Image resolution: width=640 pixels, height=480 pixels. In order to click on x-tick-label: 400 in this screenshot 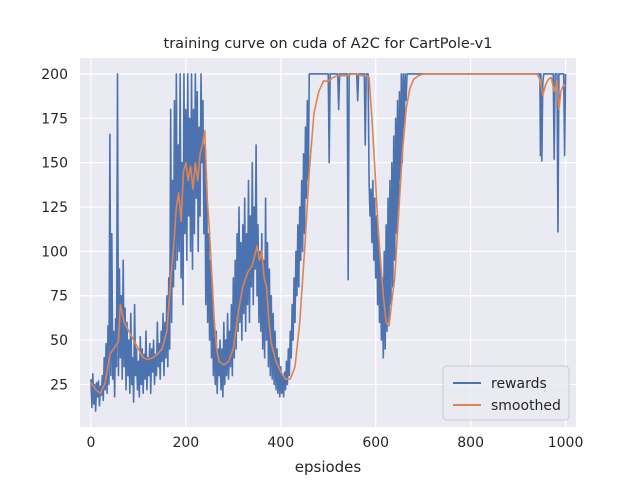, I will do `click(280, 443)`.